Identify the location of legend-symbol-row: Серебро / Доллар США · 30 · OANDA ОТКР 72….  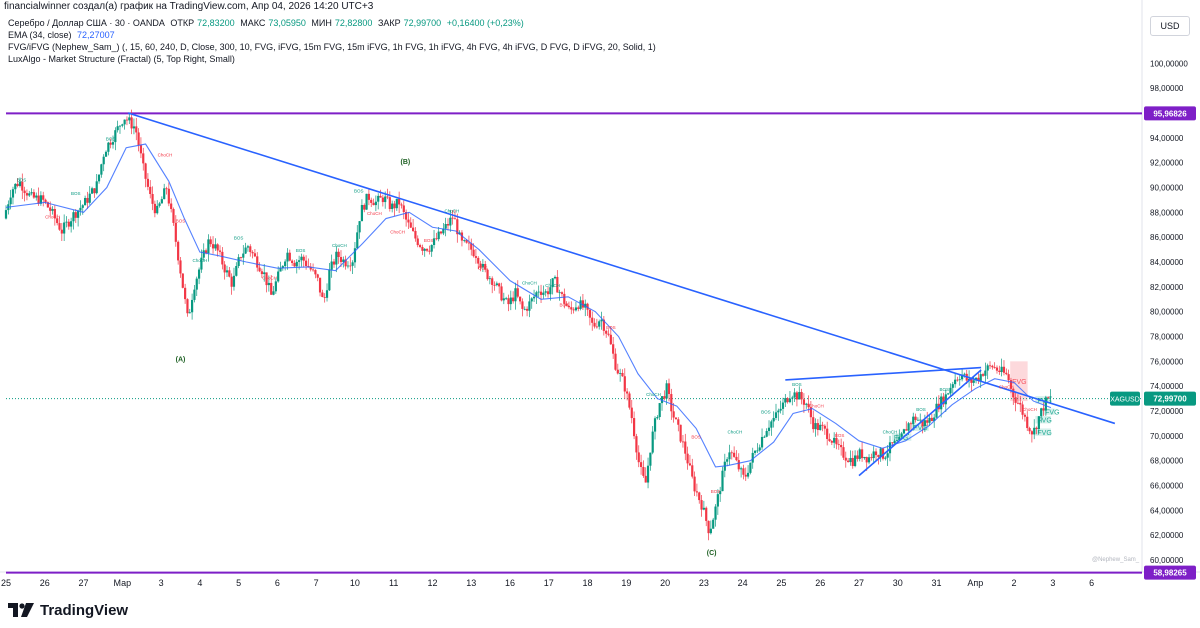
(333, 23).